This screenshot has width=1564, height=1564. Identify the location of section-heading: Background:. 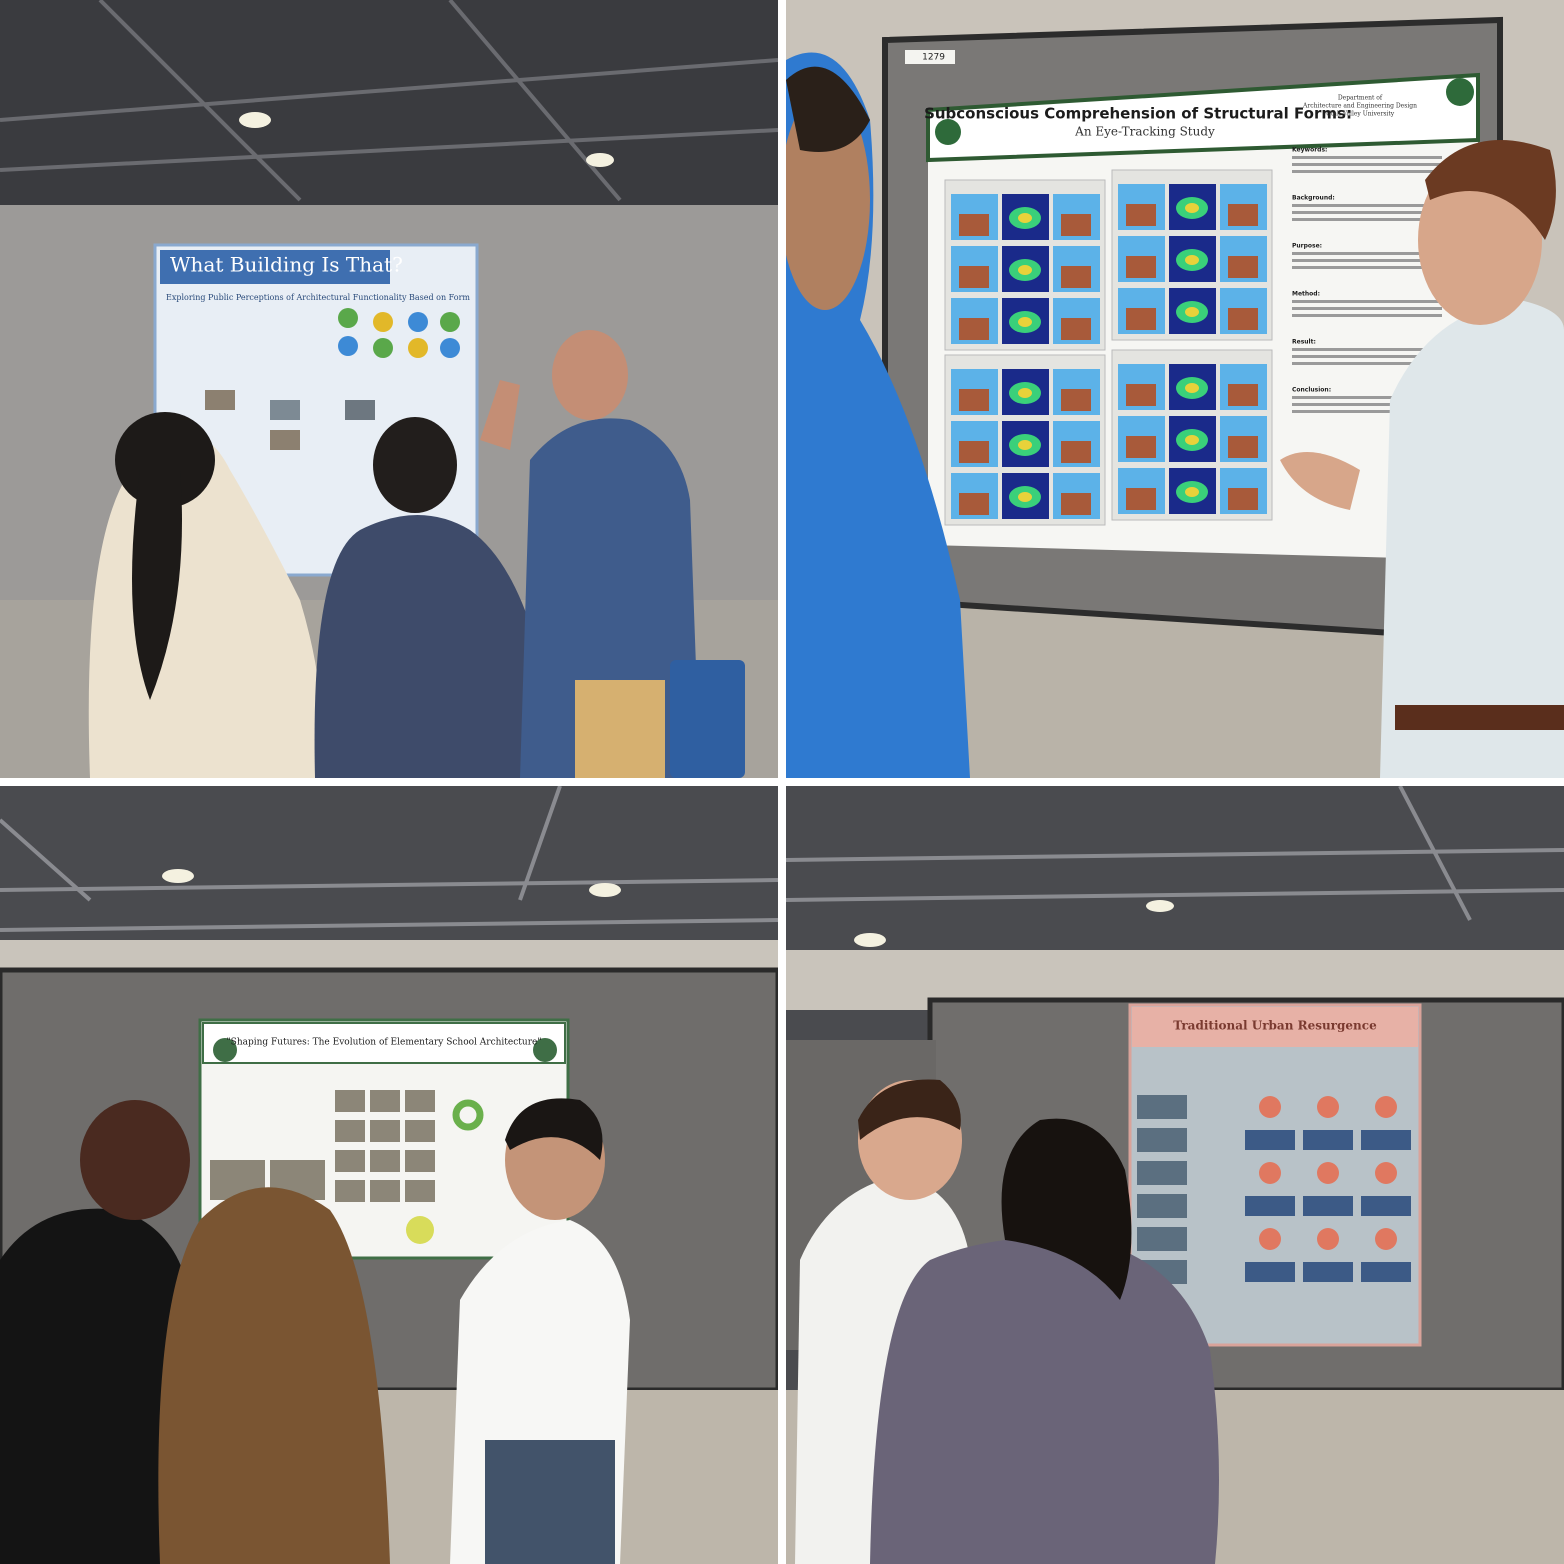
(1313, 198).